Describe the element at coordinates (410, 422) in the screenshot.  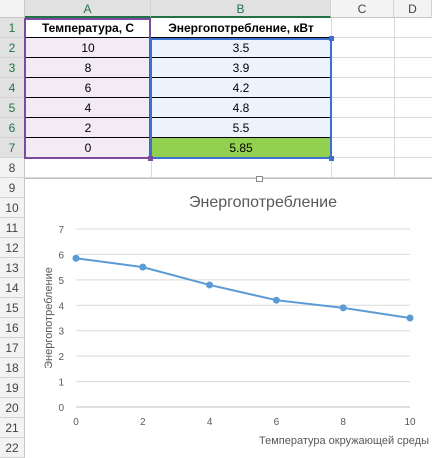
I see `x-tick-label: 10` at that location.